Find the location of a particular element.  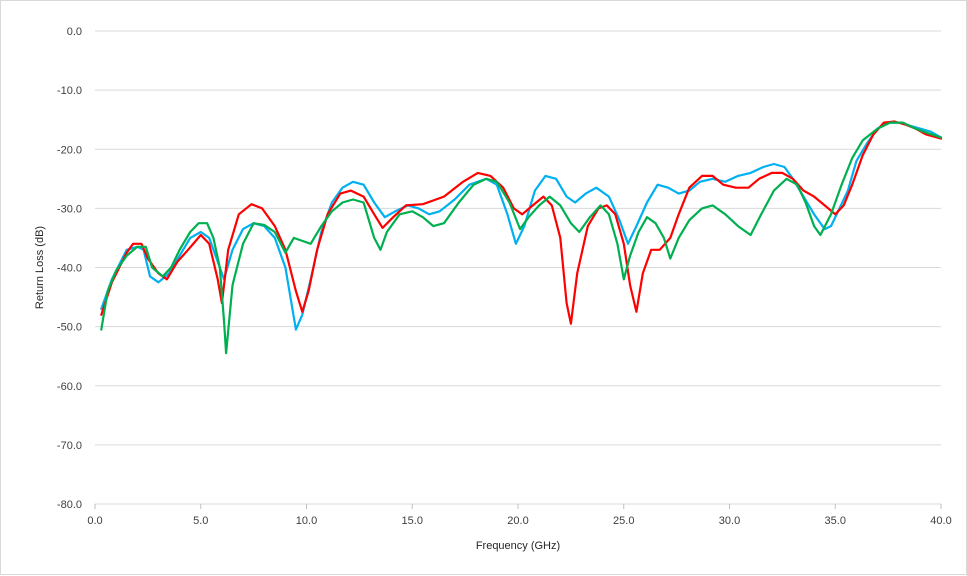

y-tick-label: -30.0 is located at coordinates (69, 209).